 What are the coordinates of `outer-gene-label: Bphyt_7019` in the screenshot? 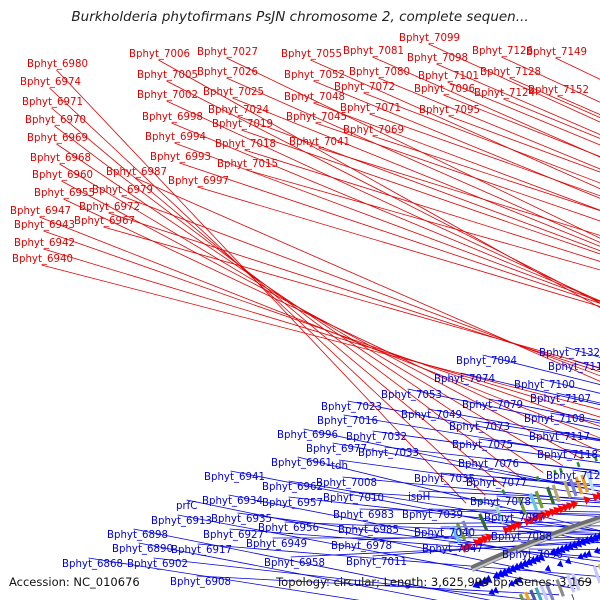 It's located at (242, 124).